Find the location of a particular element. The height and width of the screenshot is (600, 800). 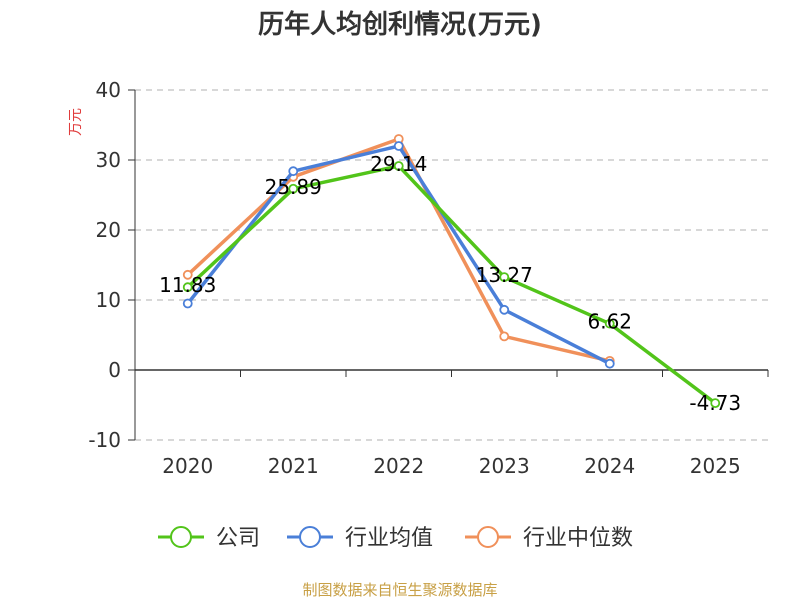

data-label: 25.89 is located at coordinates (293, 187).